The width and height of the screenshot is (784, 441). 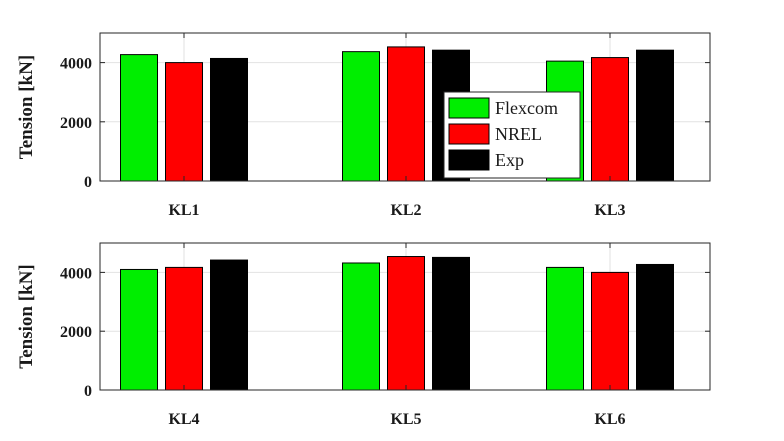 What do you see at coordinates (361, 326) in the screenshot?
I see `bar-flexcom-kl5` at bounding box center [361, 326].